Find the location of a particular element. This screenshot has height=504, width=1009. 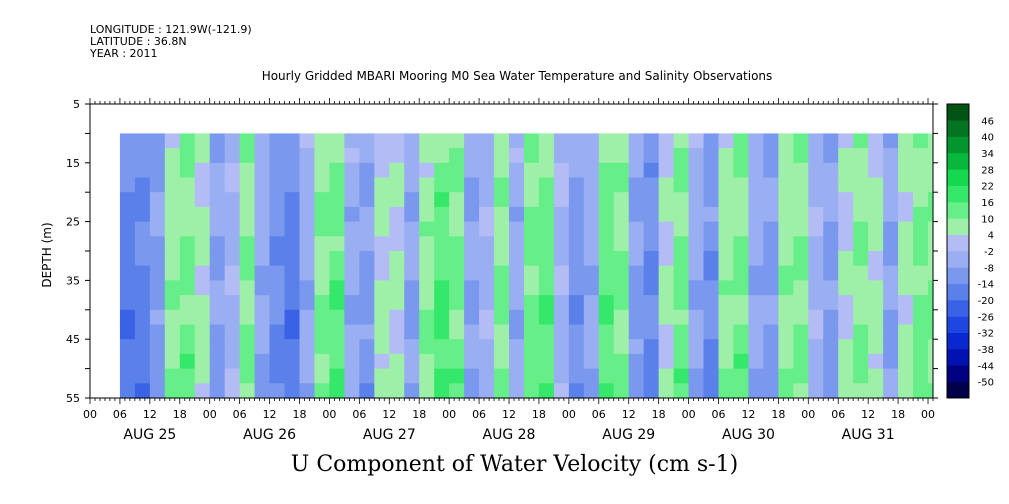

x-day-label: AUG 31 is located at coordinates (868, 435).